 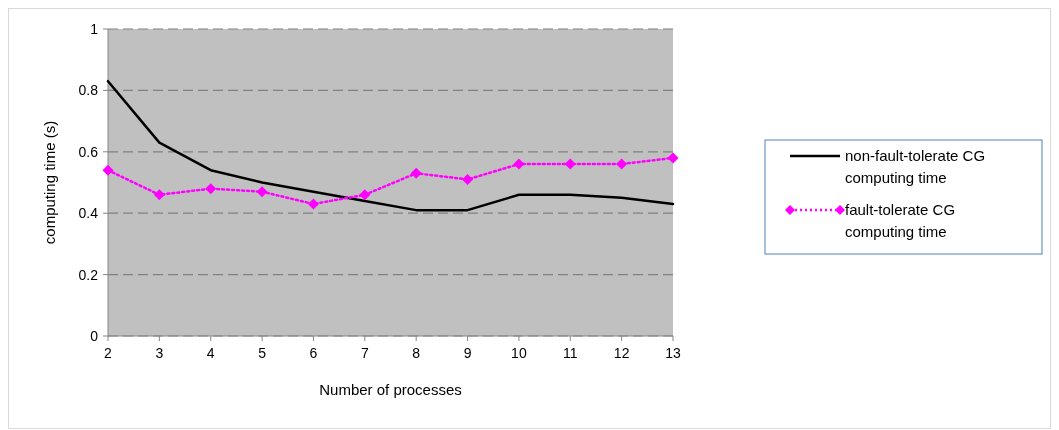 I want to click on y-tick-label: 0.8, so click(x=88, y=90).